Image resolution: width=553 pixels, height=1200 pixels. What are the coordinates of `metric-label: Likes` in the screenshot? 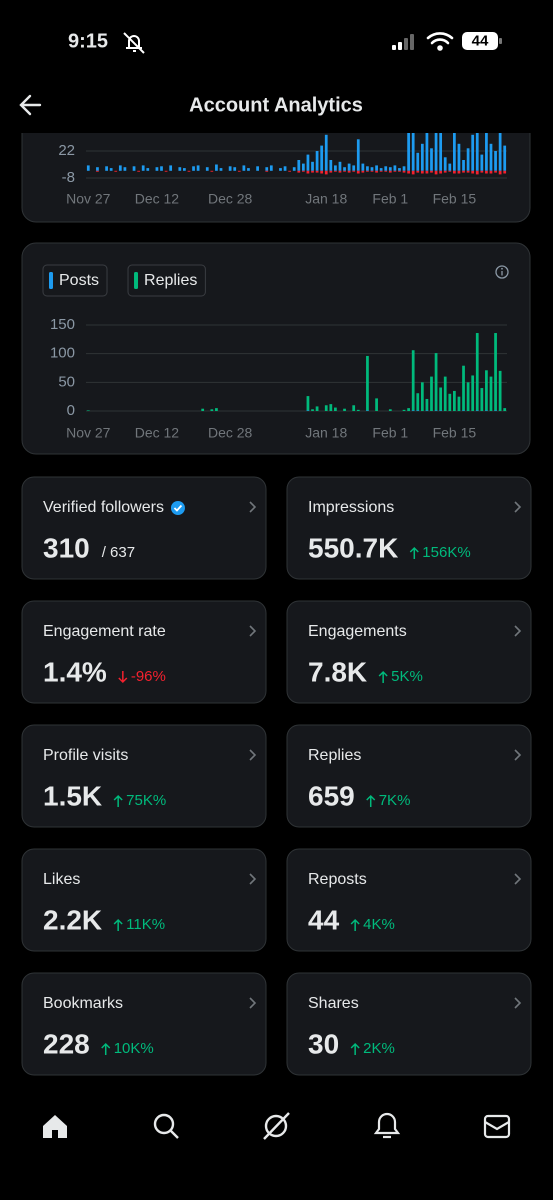 It's located at (61, 879).